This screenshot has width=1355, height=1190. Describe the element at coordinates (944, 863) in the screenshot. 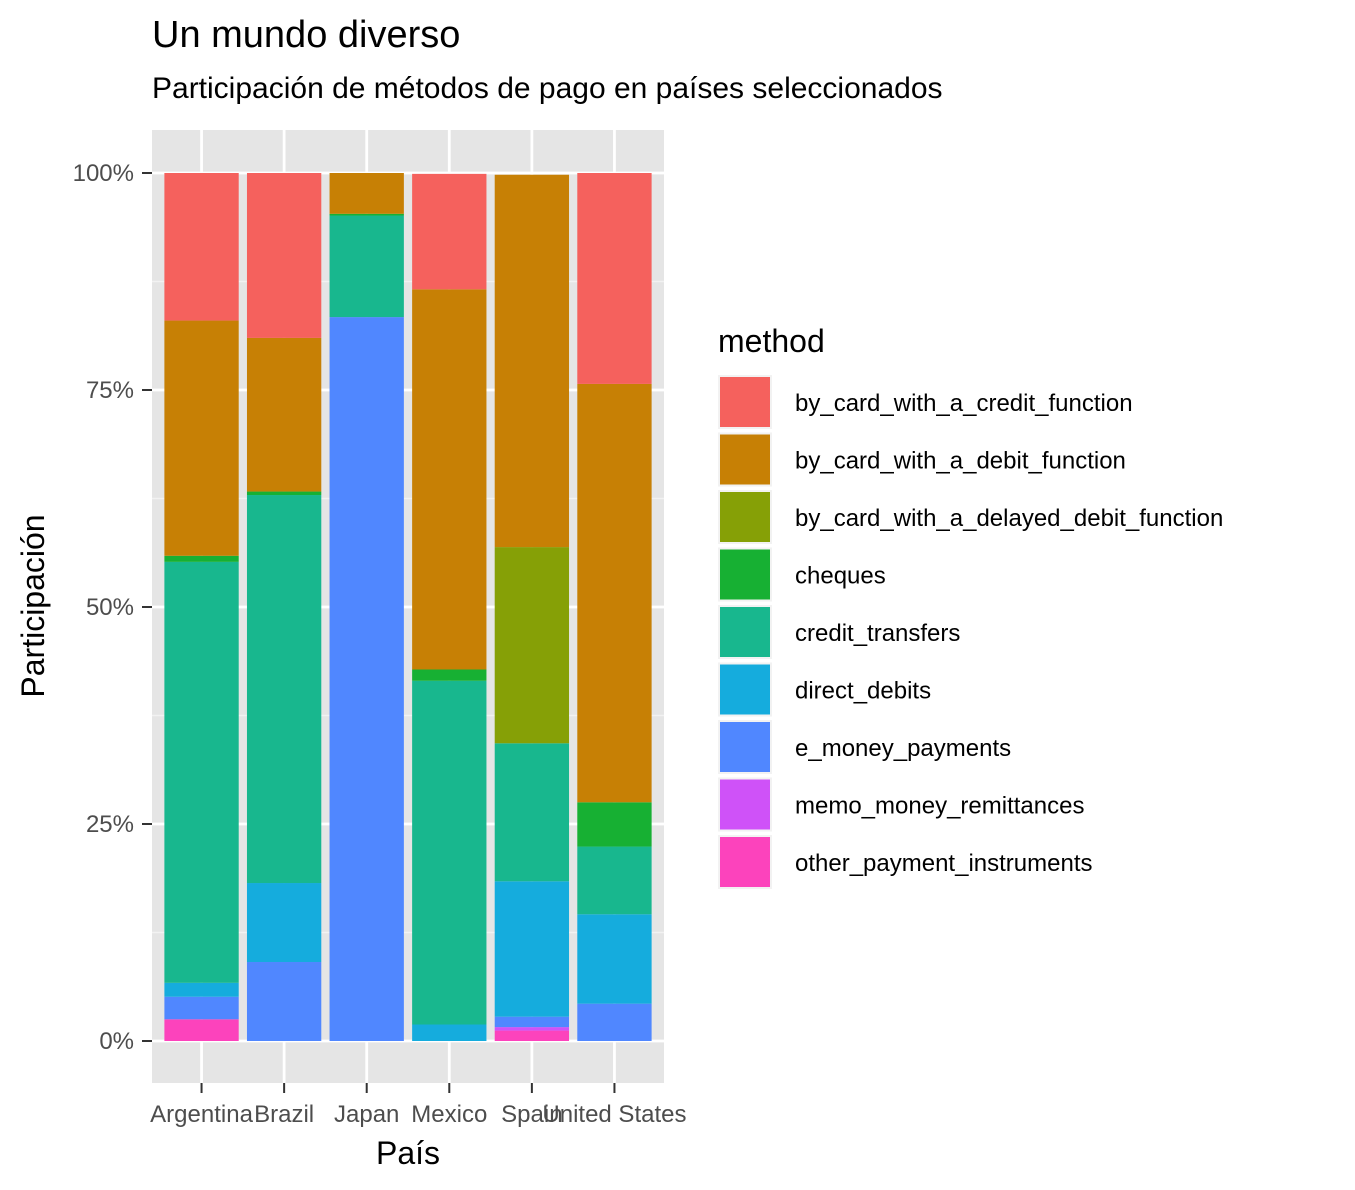

I see `legend-label: other_payment_instruments` at that location.